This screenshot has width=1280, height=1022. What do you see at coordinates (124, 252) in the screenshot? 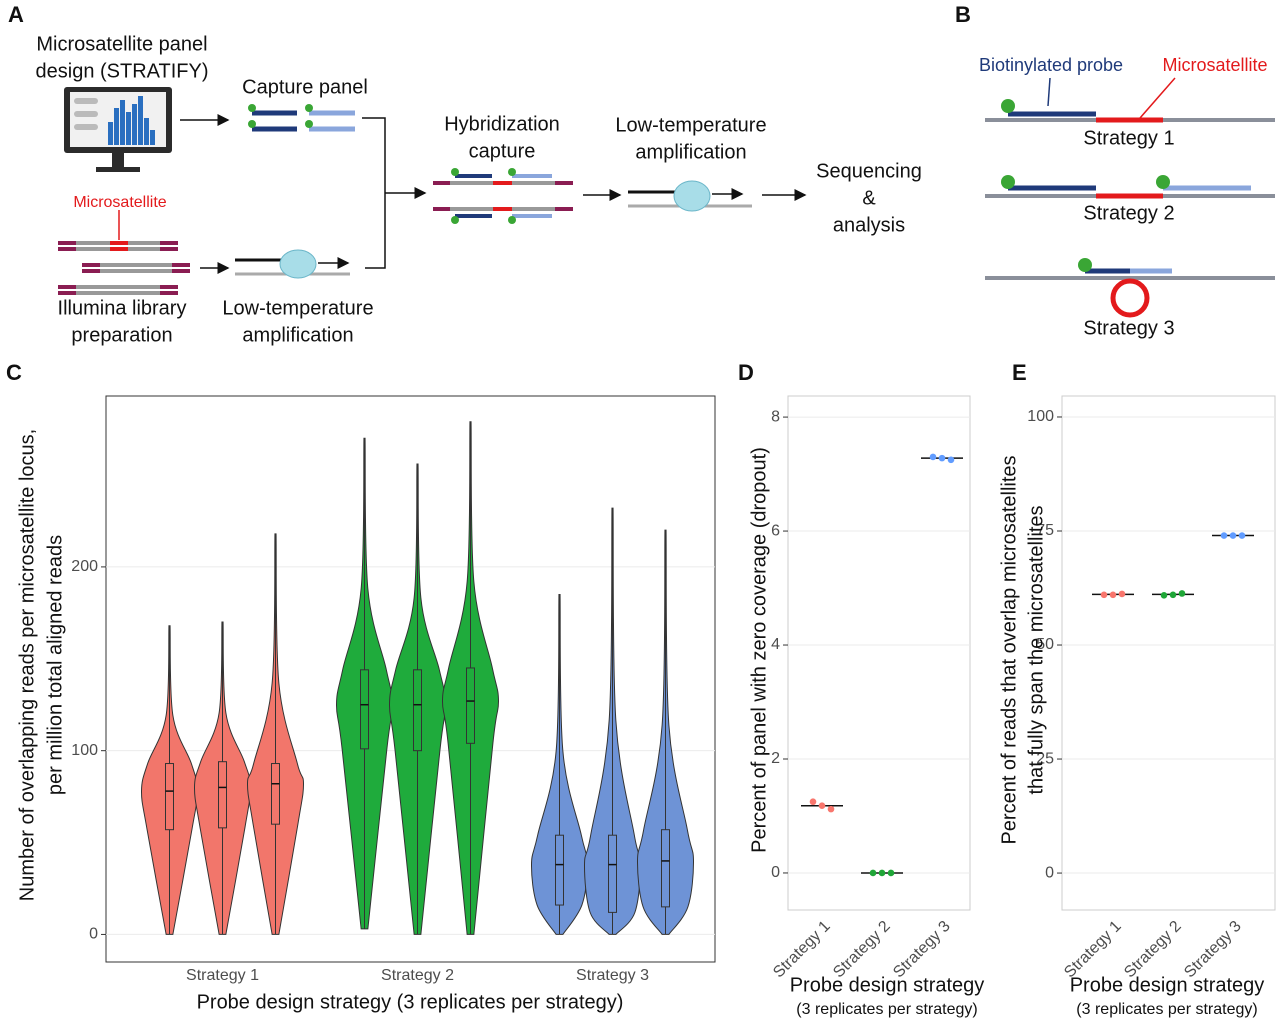
I see `library-fragments` at bounding box center [124, 252].